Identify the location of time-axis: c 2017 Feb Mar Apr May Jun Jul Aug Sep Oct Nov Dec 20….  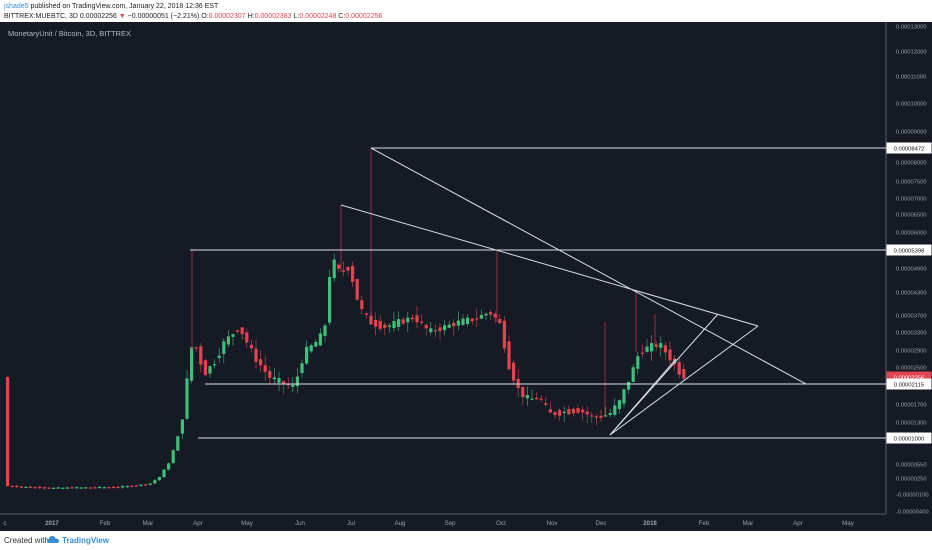
(428, 523).